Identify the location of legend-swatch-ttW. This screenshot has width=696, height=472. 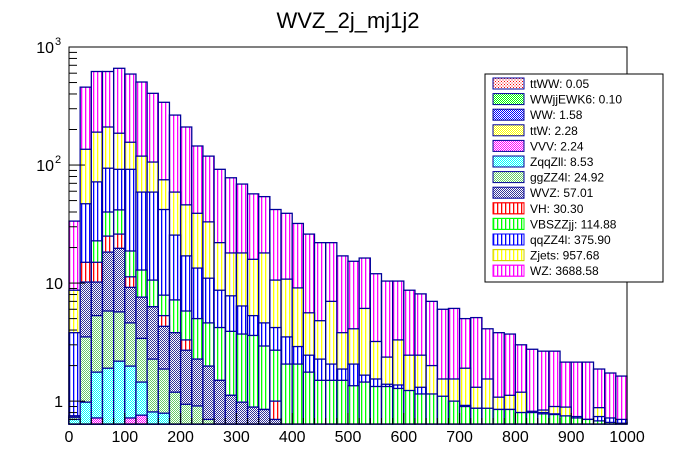
(508, 130).